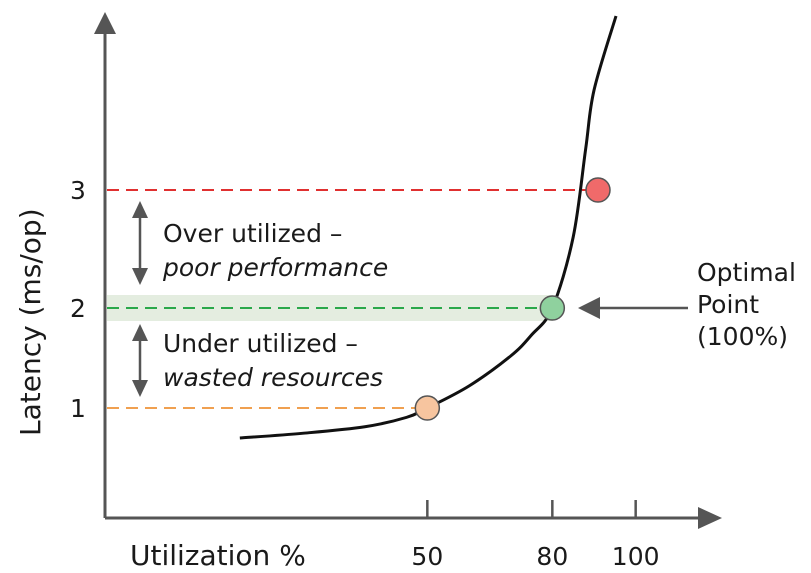  I want to click on over-utilized-line1: Over utilized –, so click(252, 233).